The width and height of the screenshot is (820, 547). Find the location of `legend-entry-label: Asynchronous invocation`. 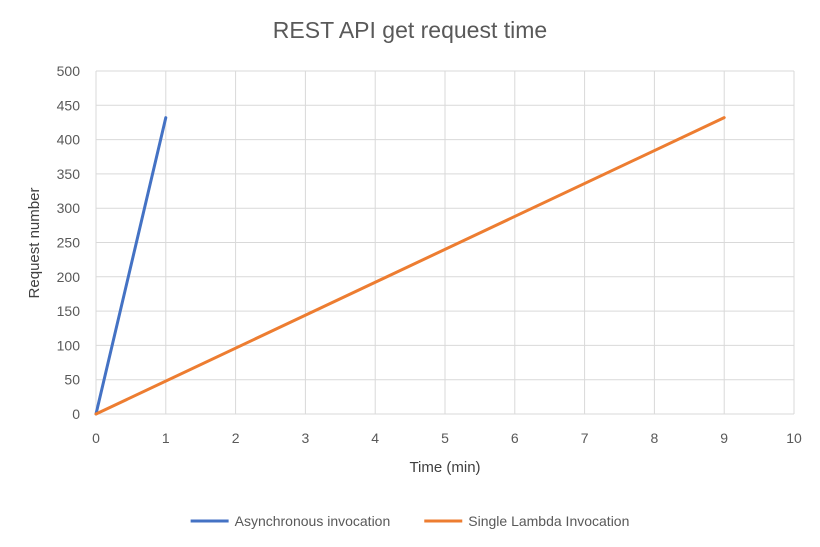

legend-entry-label: Asynchronous invocation is located at coordinates (313, 521).